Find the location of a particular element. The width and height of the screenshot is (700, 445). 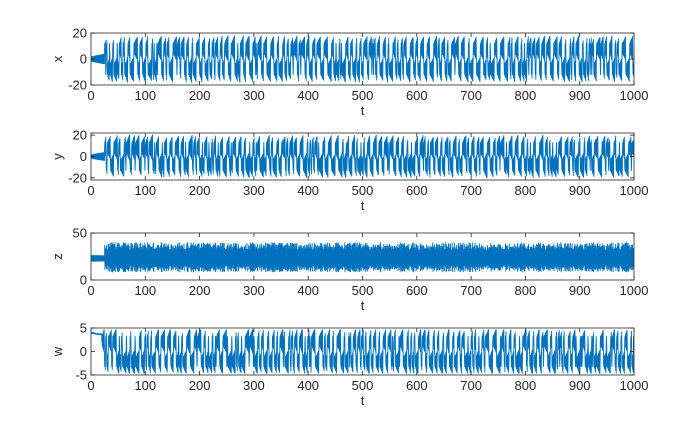

y-axis-label: z is located at coordinates (57, 256).